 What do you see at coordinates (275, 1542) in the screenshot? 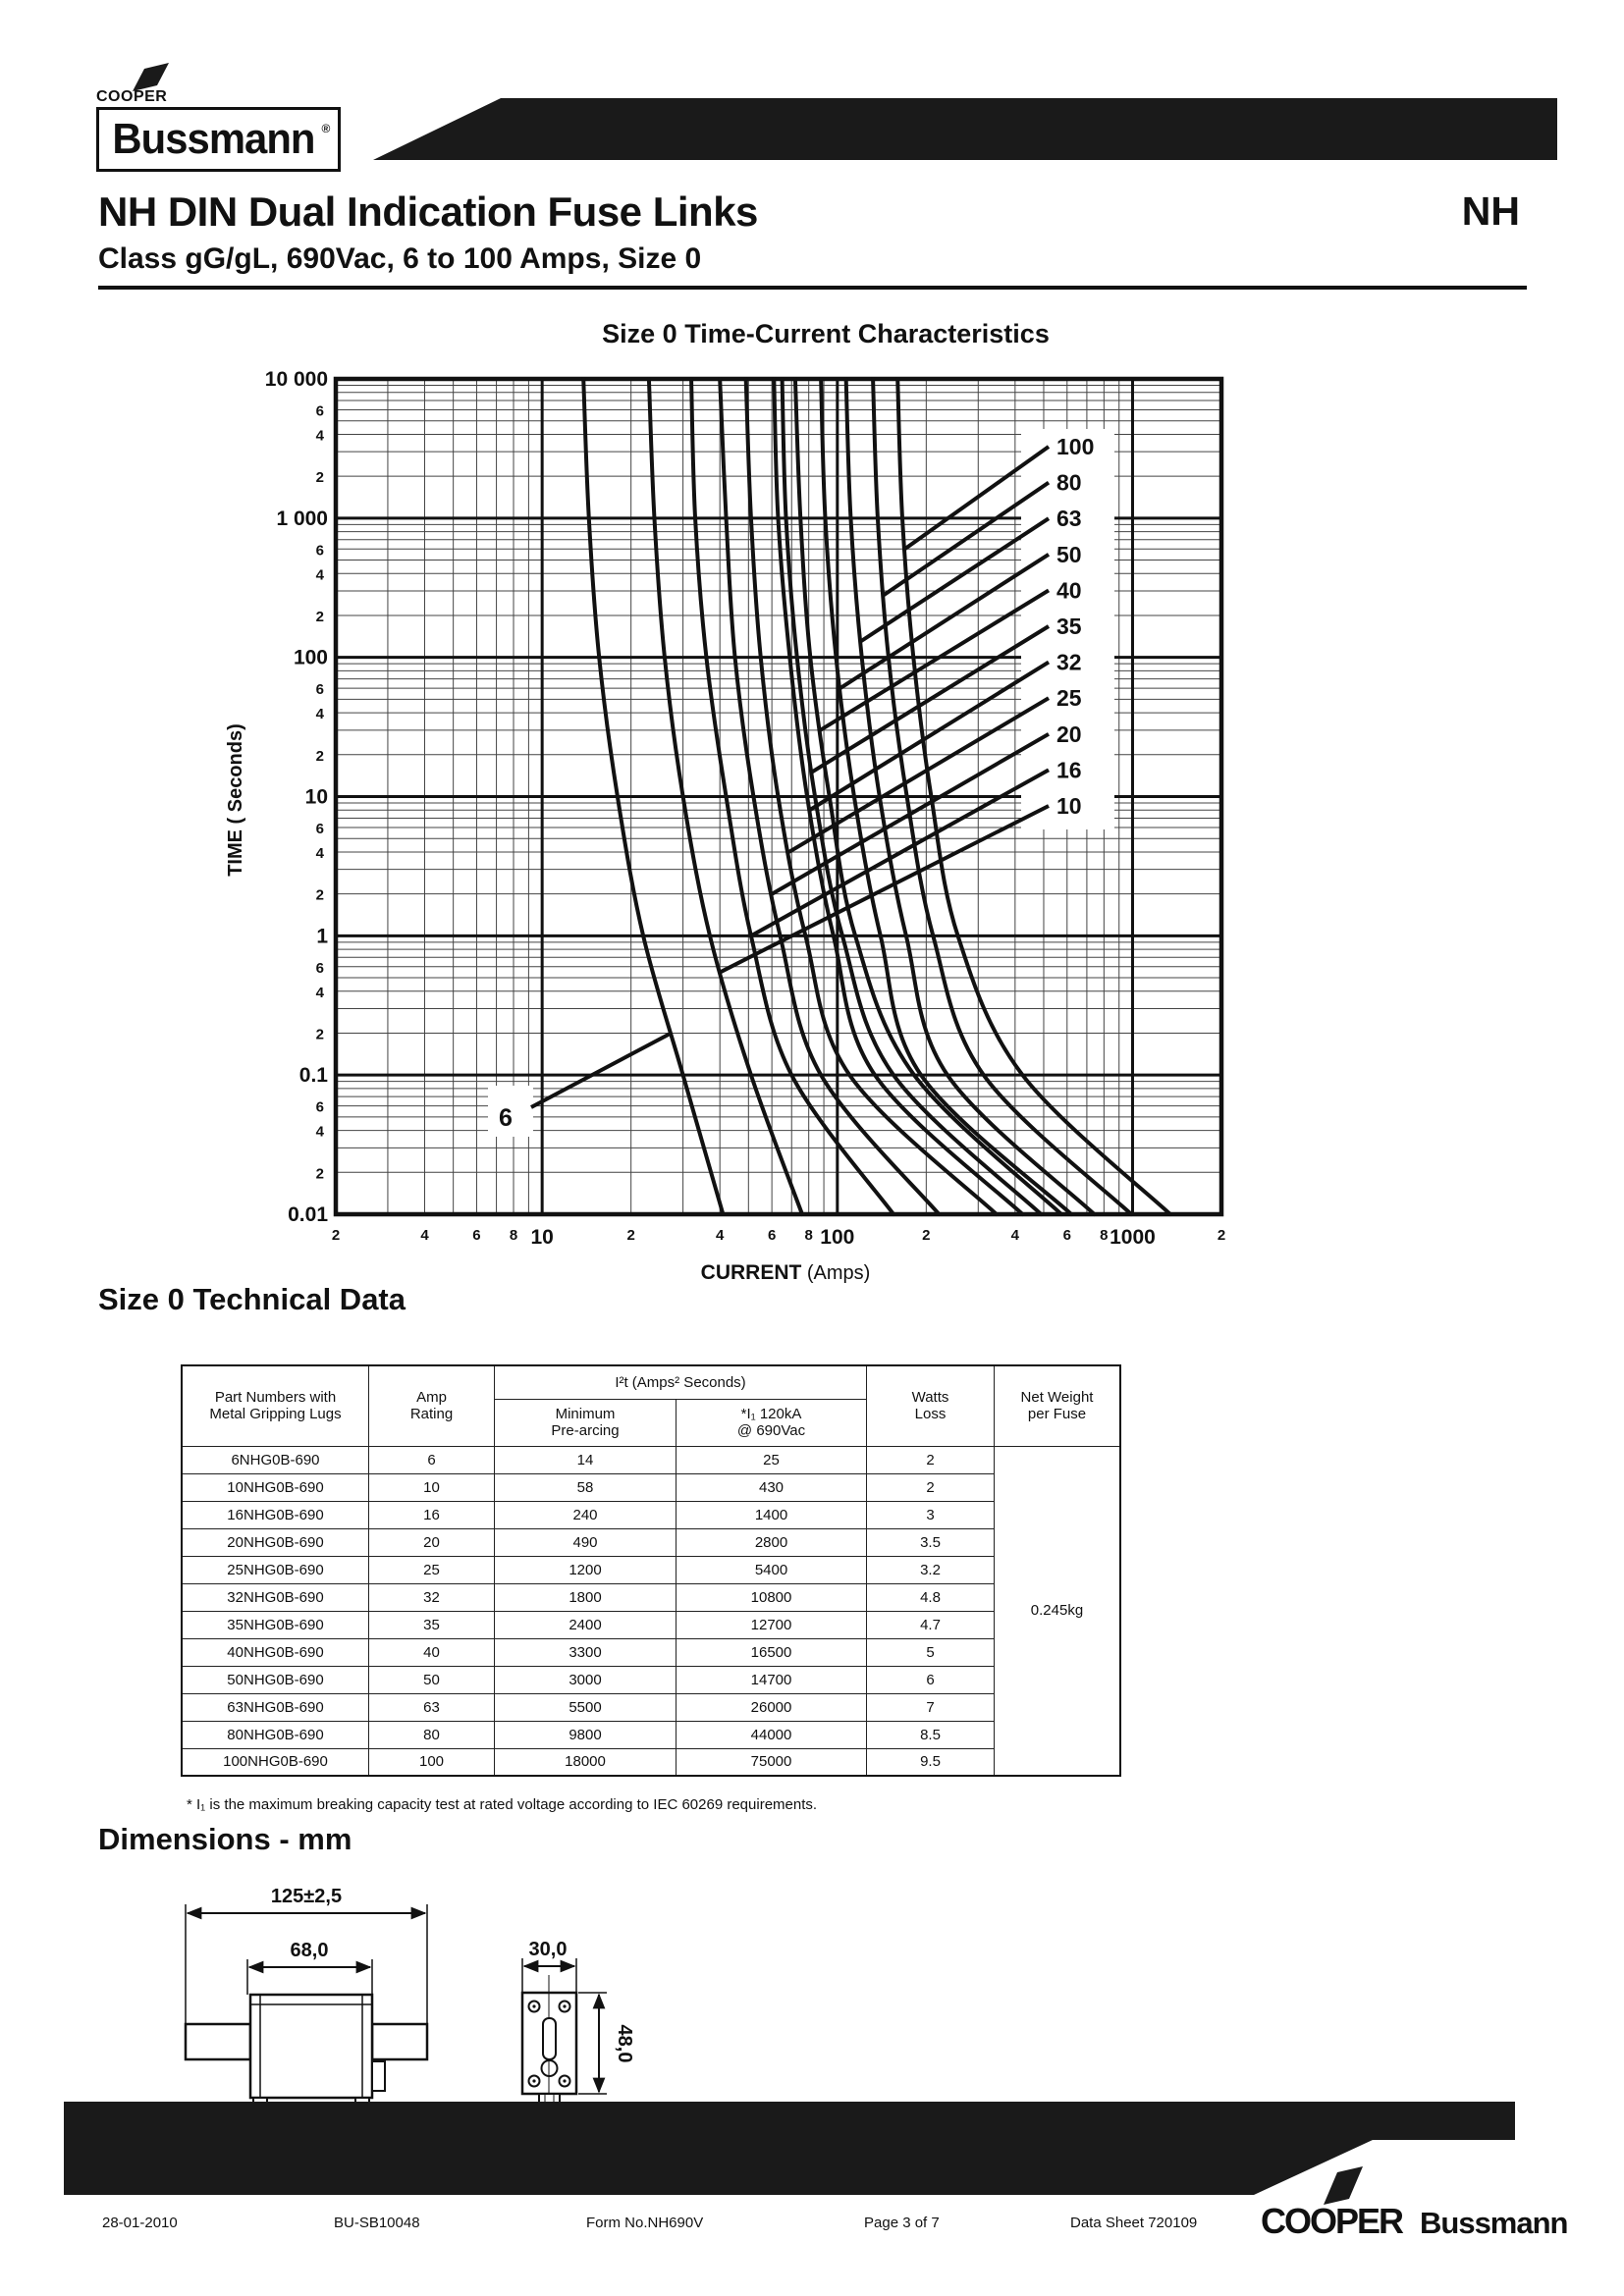
I see `table-cell: 20NHG0B-690` at bounding box center [275, 1542].